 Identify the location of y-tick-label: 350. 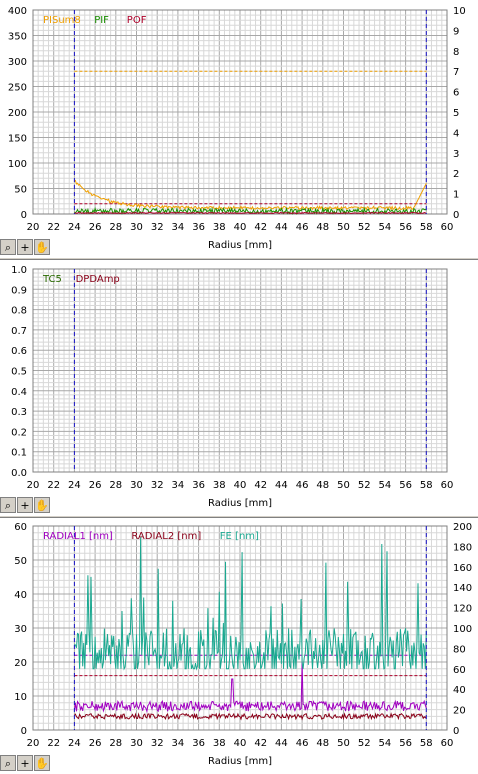
(17, 37).